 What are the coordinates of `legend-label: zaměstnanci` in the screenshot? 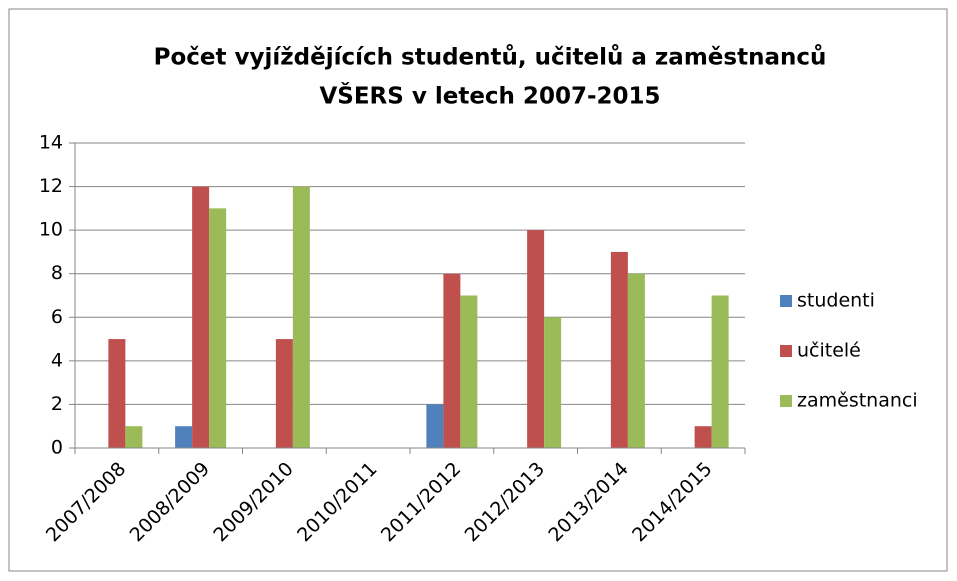 It's located at (857, 401).